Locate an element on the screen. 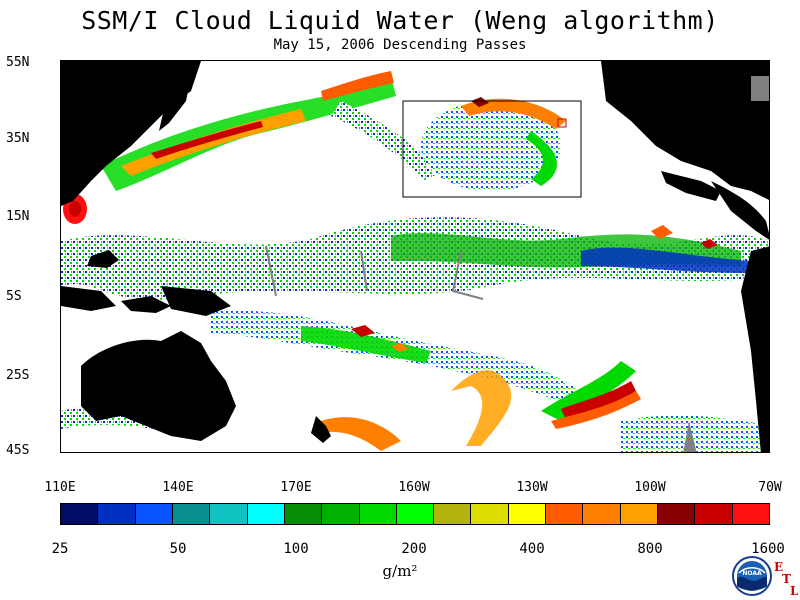 This screenshot has width=800, height=600. ne-pacific-cyclone is located at coordinates (493, 144).